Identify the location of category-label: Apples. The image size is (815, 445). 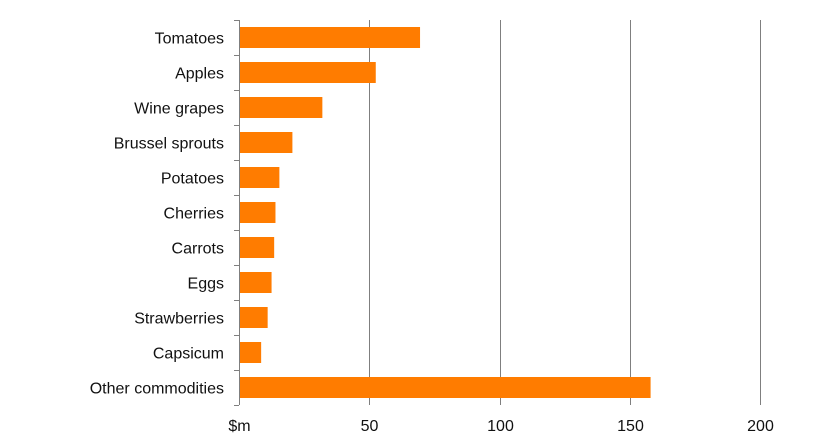
(199, 74).